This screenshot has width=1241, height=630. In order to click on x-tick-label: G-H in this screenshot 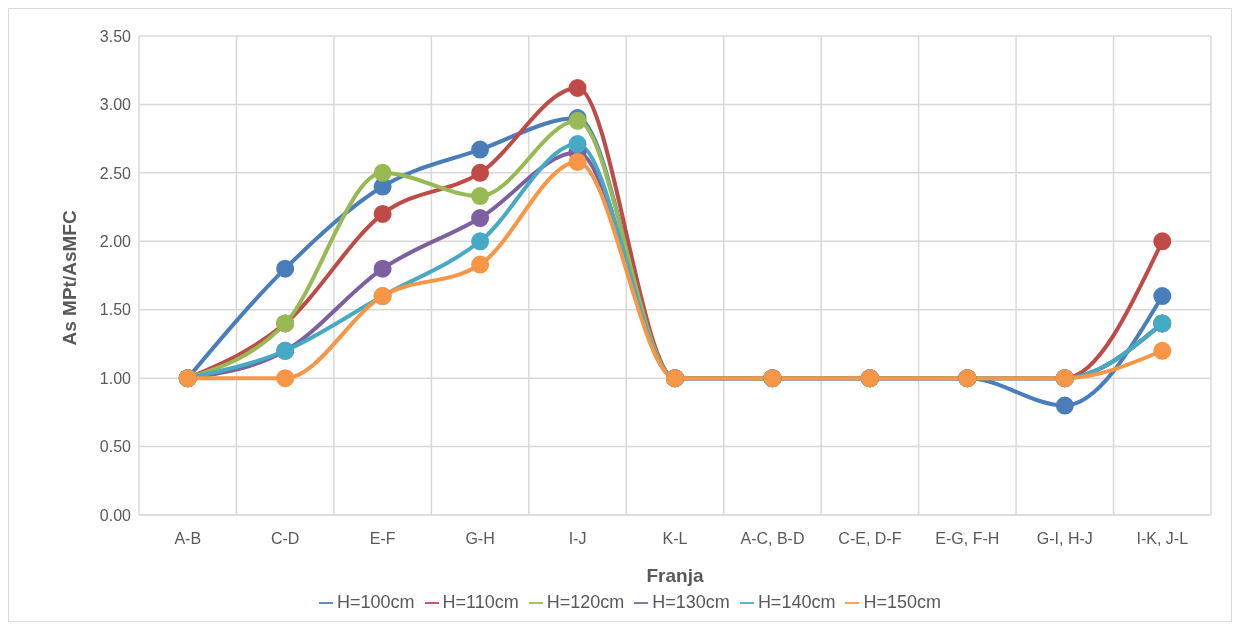, I will do `click(480, 539)`.